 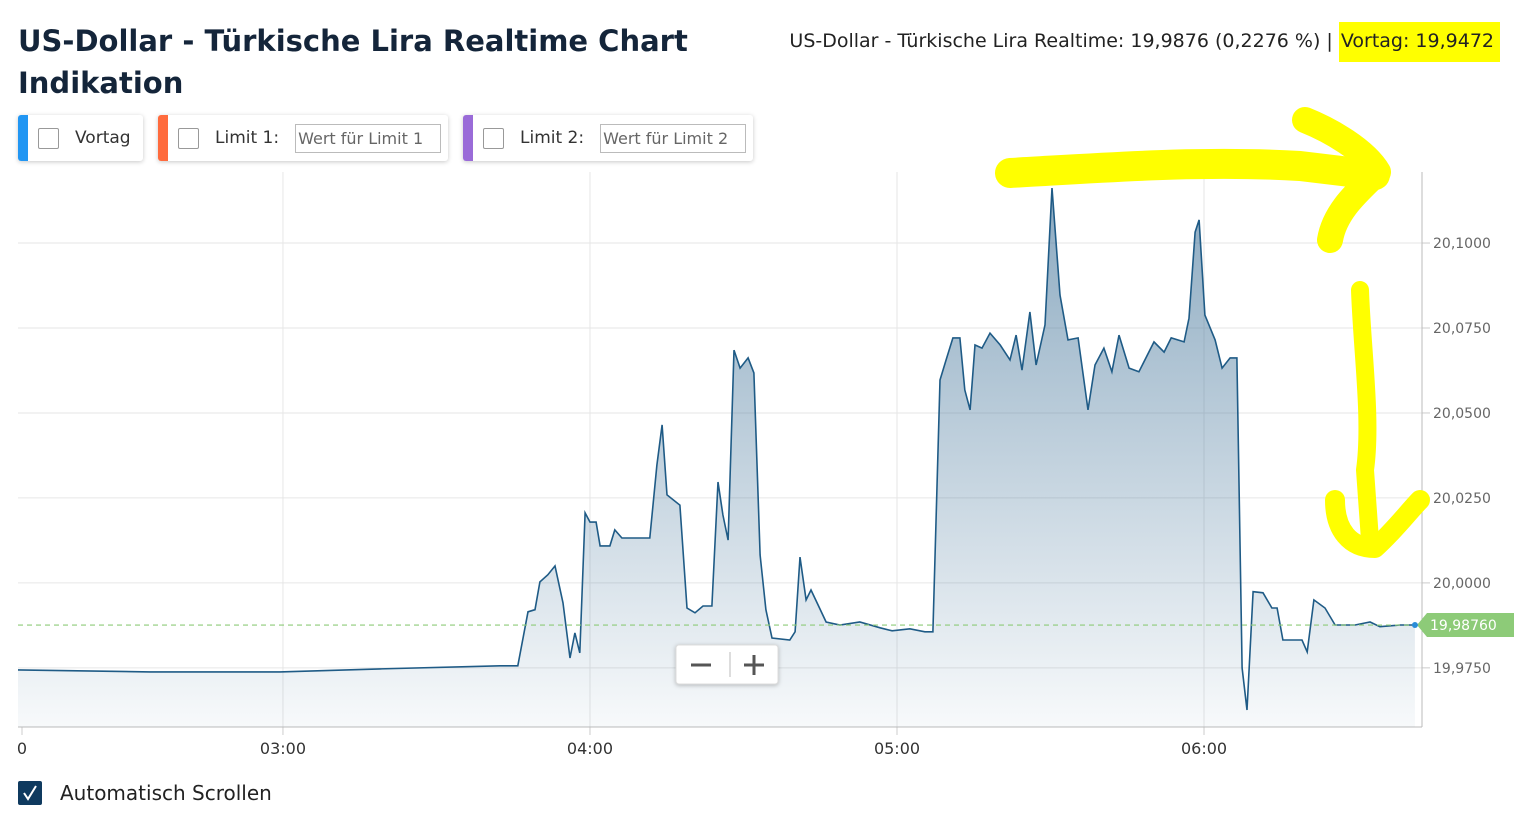 I want to click on y-tick-label: 20,0000, so click(x=1462, y=584).